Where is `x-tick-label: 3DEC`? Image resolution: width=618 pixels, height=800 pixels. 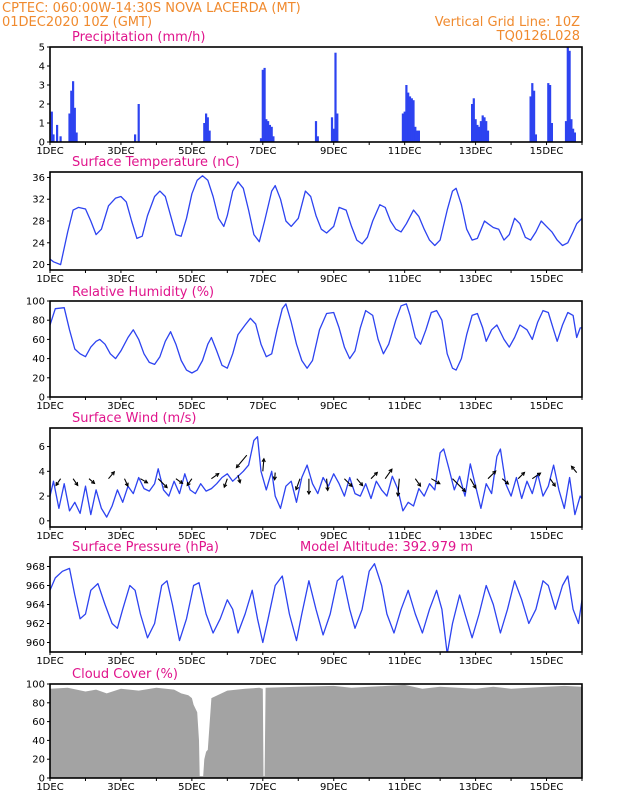
x-tick-label: 3DEC is located at coordinates (120, 536).